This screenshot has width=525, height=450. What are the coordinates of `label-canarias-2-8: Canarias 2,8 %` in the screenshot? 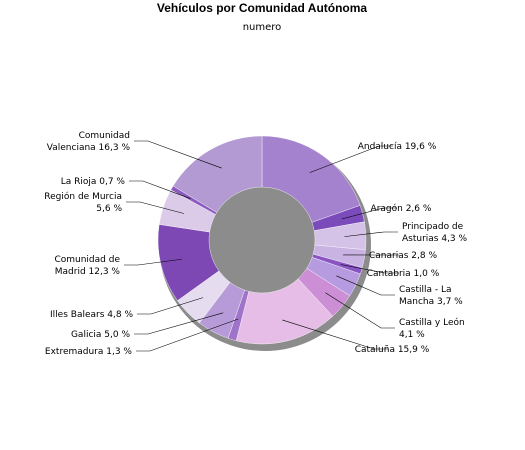 It's located at (403, 256).